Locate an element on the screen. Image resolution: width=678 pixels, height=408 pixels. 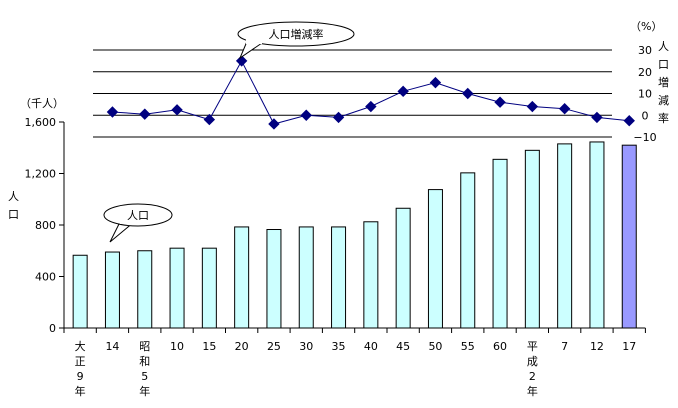
population-axis-title-char: 人 is located at coordinates (13, 196).